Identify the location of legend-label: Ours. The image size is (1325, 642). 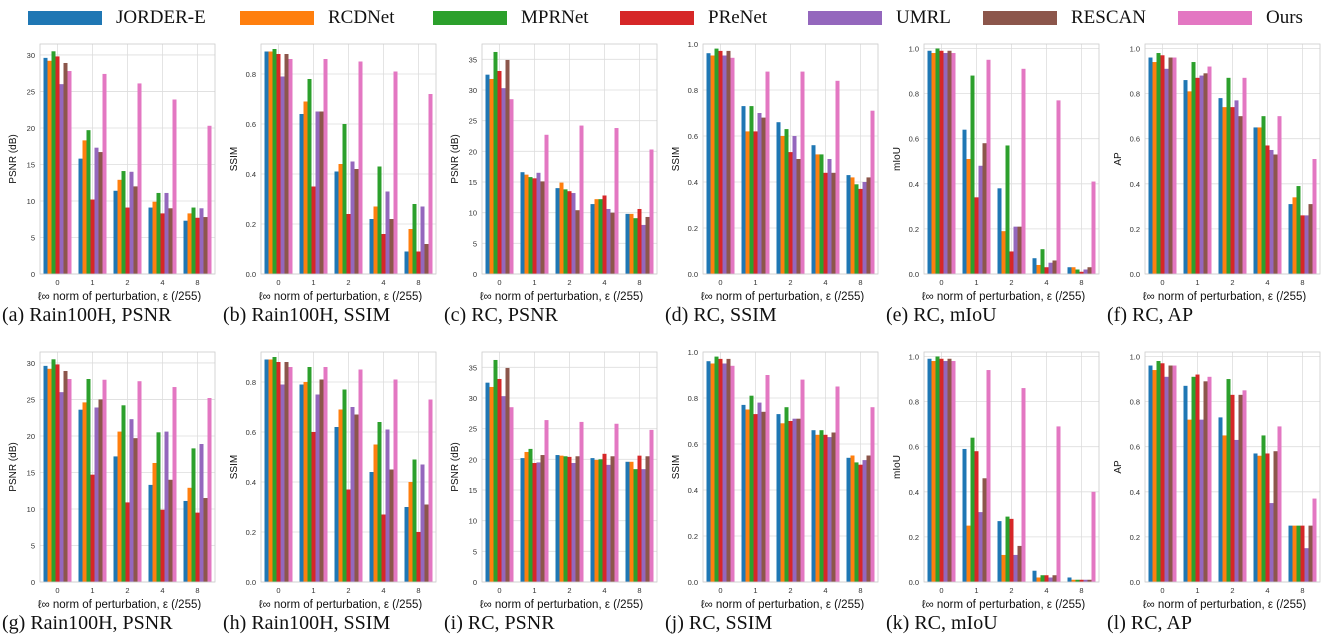
(1284, 17).